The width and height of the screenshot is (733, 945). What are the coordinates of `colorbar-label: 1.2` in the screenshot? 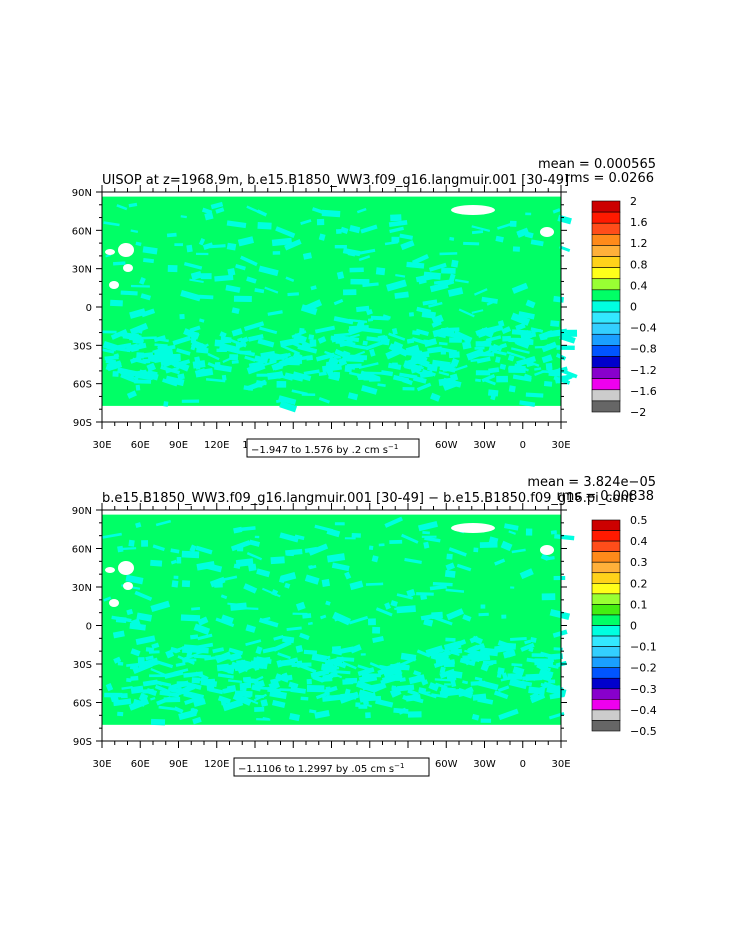 It's located at (639, 243).